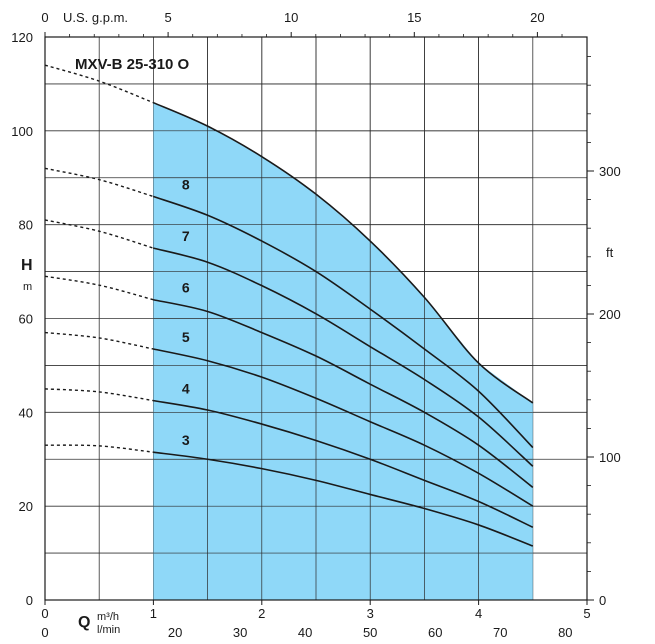 Image resolution: width=655 pixels, height=644 pixels. I want to click on y-tick-label: 40, so click(26, 412).